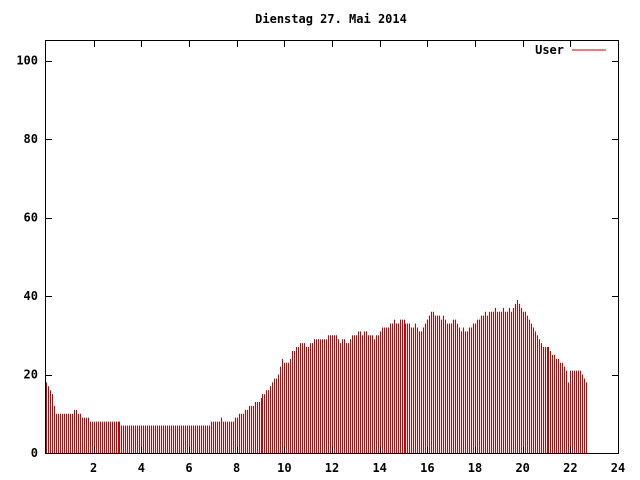  I want to click on x-tick-label: 10, so click(284, 468).